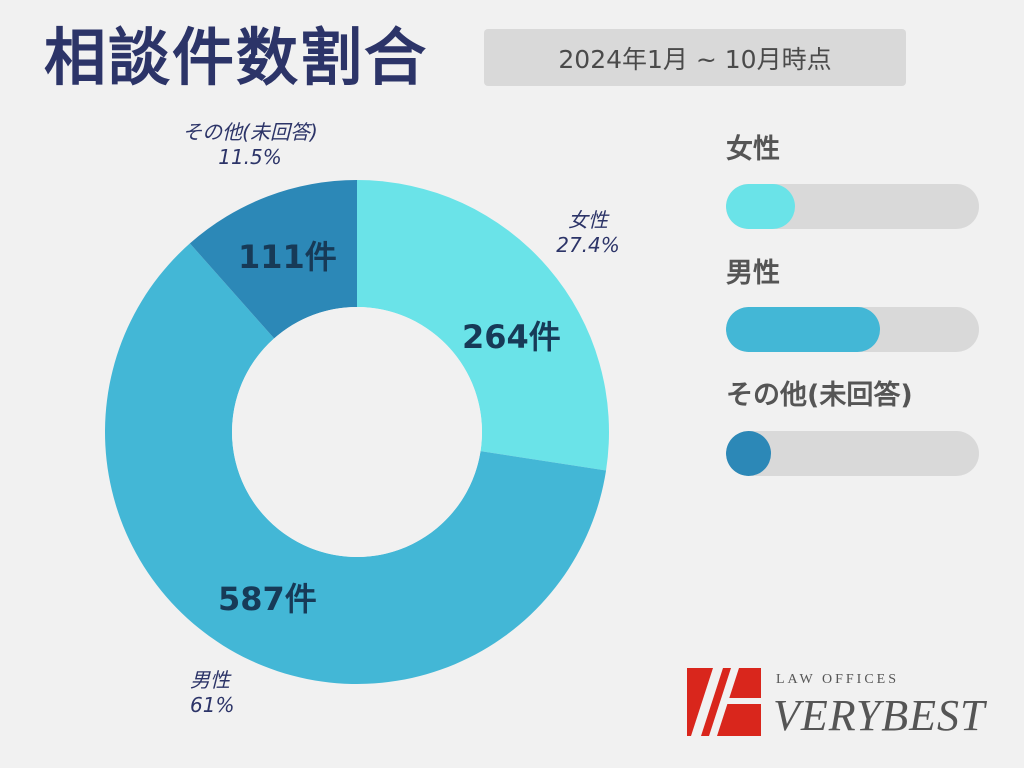 Image resolution: width=1024 pixels, height=768 pixels. I want to click on donut-hole, so click(357, 432).